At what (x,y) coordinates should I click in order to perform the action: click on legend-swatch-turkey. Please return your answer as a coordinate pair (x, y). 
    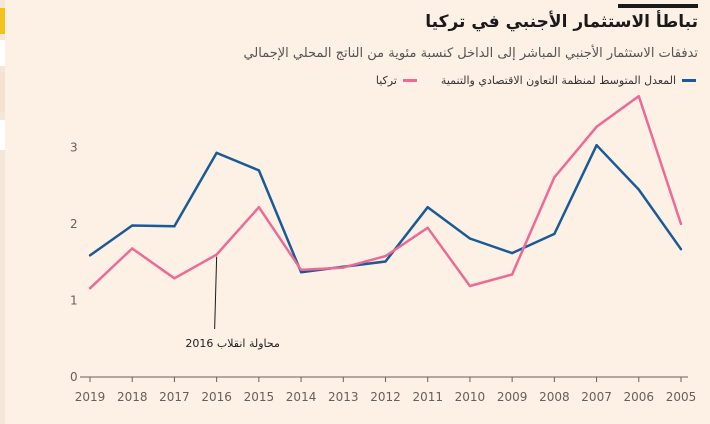
    Looking at the image, I should click on (409, 80).